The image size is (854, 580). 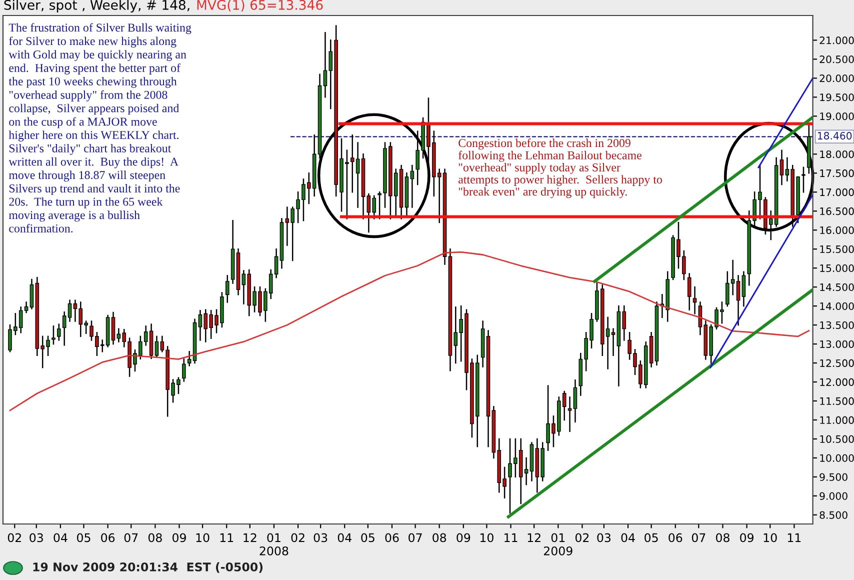 I want to click on chart-title: Silver, spot , Weekly, # 148,, so click(x=97, y=6).